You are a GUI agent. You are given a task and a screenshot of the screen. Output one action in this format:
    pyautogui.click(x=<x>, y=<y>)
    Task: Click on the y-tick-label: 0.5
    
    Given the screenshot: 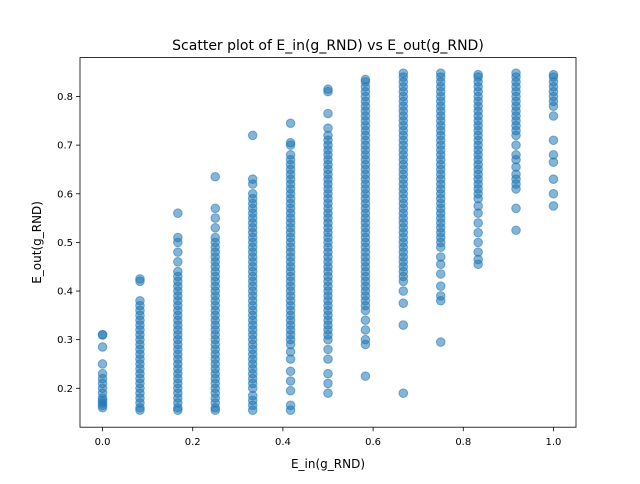 What is the action you would take?
    pyautogui.click(x=65, y=243)
    